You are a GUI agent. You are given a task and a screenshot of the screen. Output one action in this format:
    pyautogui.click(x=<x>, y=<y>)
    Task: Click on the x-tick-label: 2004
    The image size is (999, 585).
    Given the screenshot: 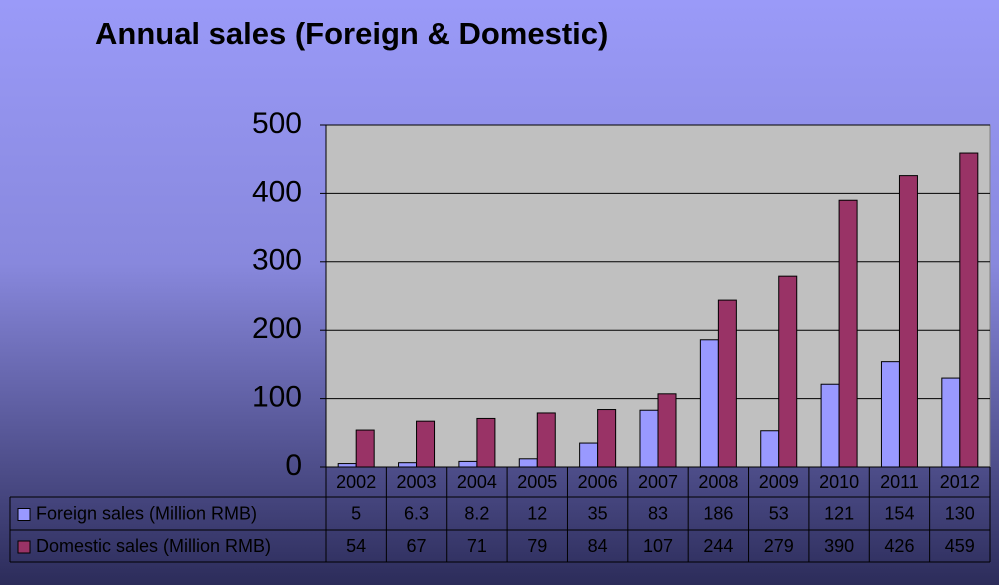 What is the action you would take?
    pyautogui.click(x=477, y=482)
    